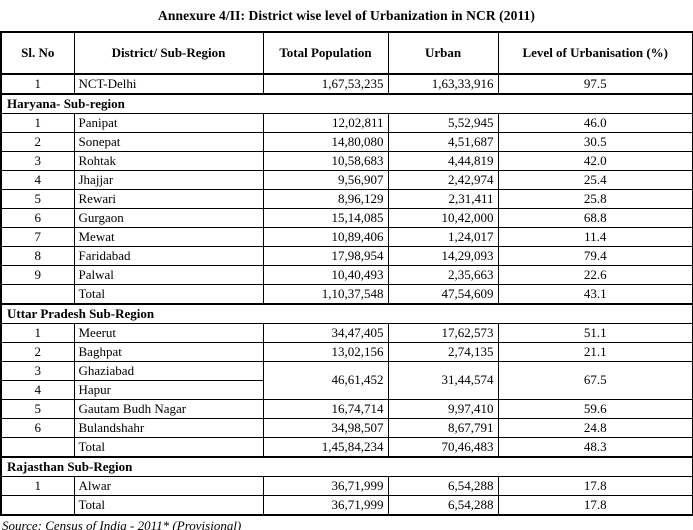  What do you see at coordinates (168, 428) in the screenshot?
I see `cell-district: Bulandshahr` at bounding box center [168, 428].